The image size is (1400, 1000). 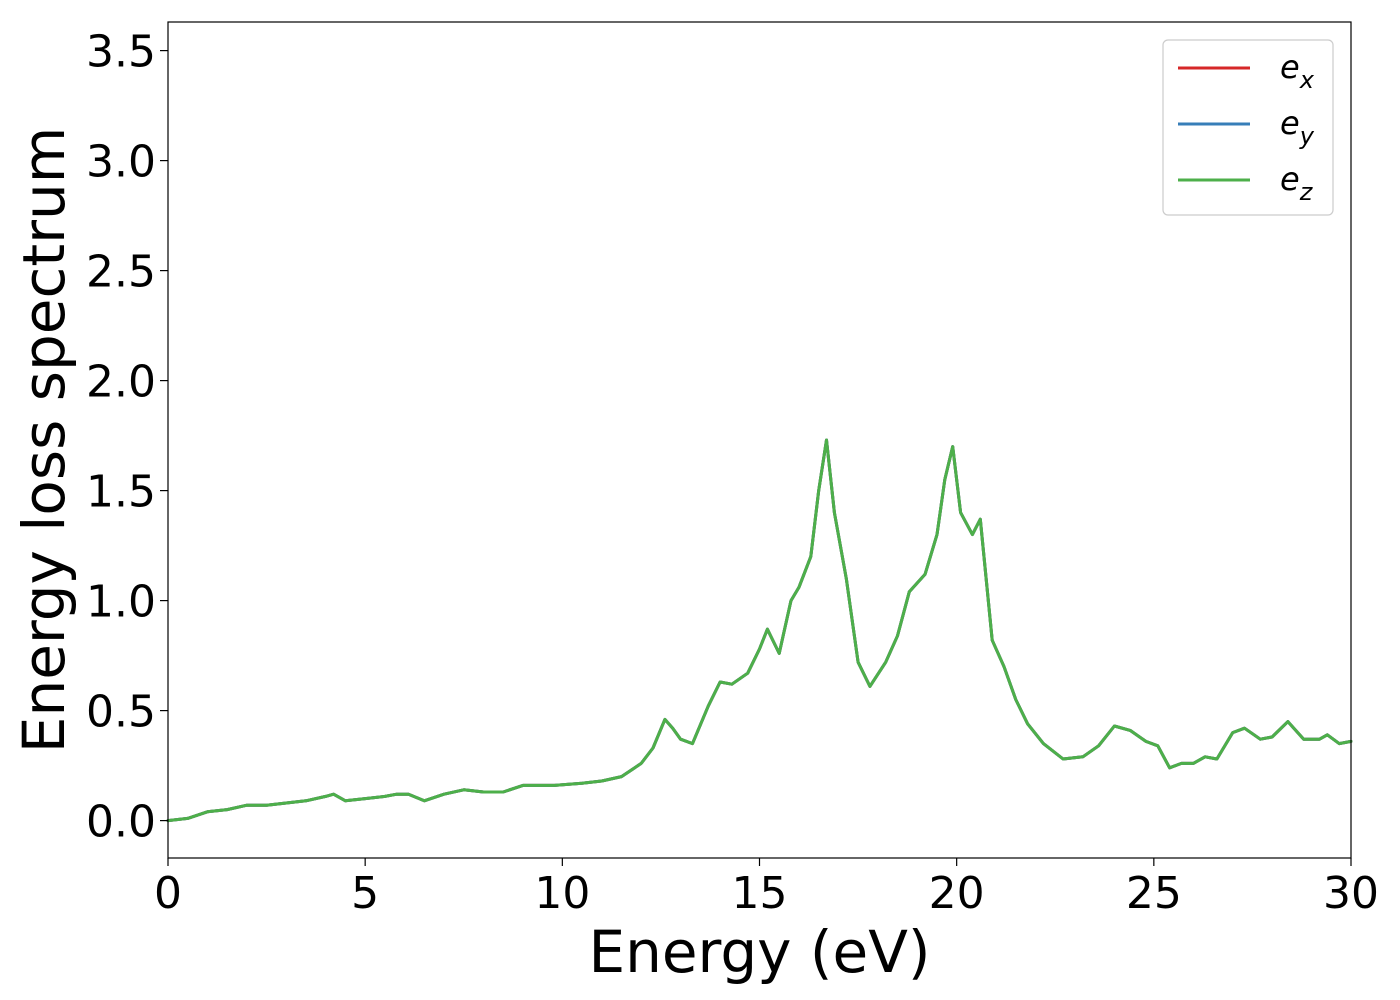 What do you see at coordinates (1307, 136) in the screenshot?
I see `legend-label-subscript: y` at bounding box center [1307, 136].